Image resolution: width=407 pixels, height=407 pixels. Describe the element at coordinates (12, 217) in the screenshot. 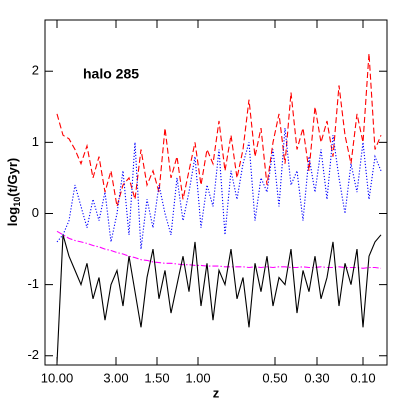

I see `y-label-base: log` at that location.